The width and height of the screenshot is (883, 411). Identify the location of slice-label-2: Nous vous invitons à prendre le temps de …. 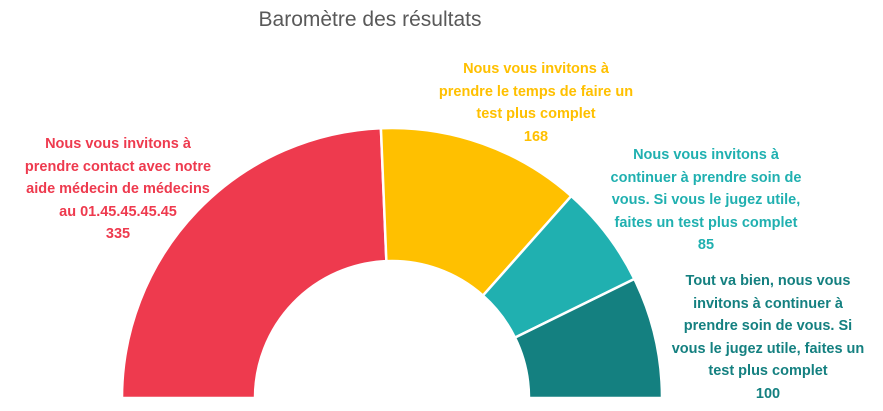
(536, 103).